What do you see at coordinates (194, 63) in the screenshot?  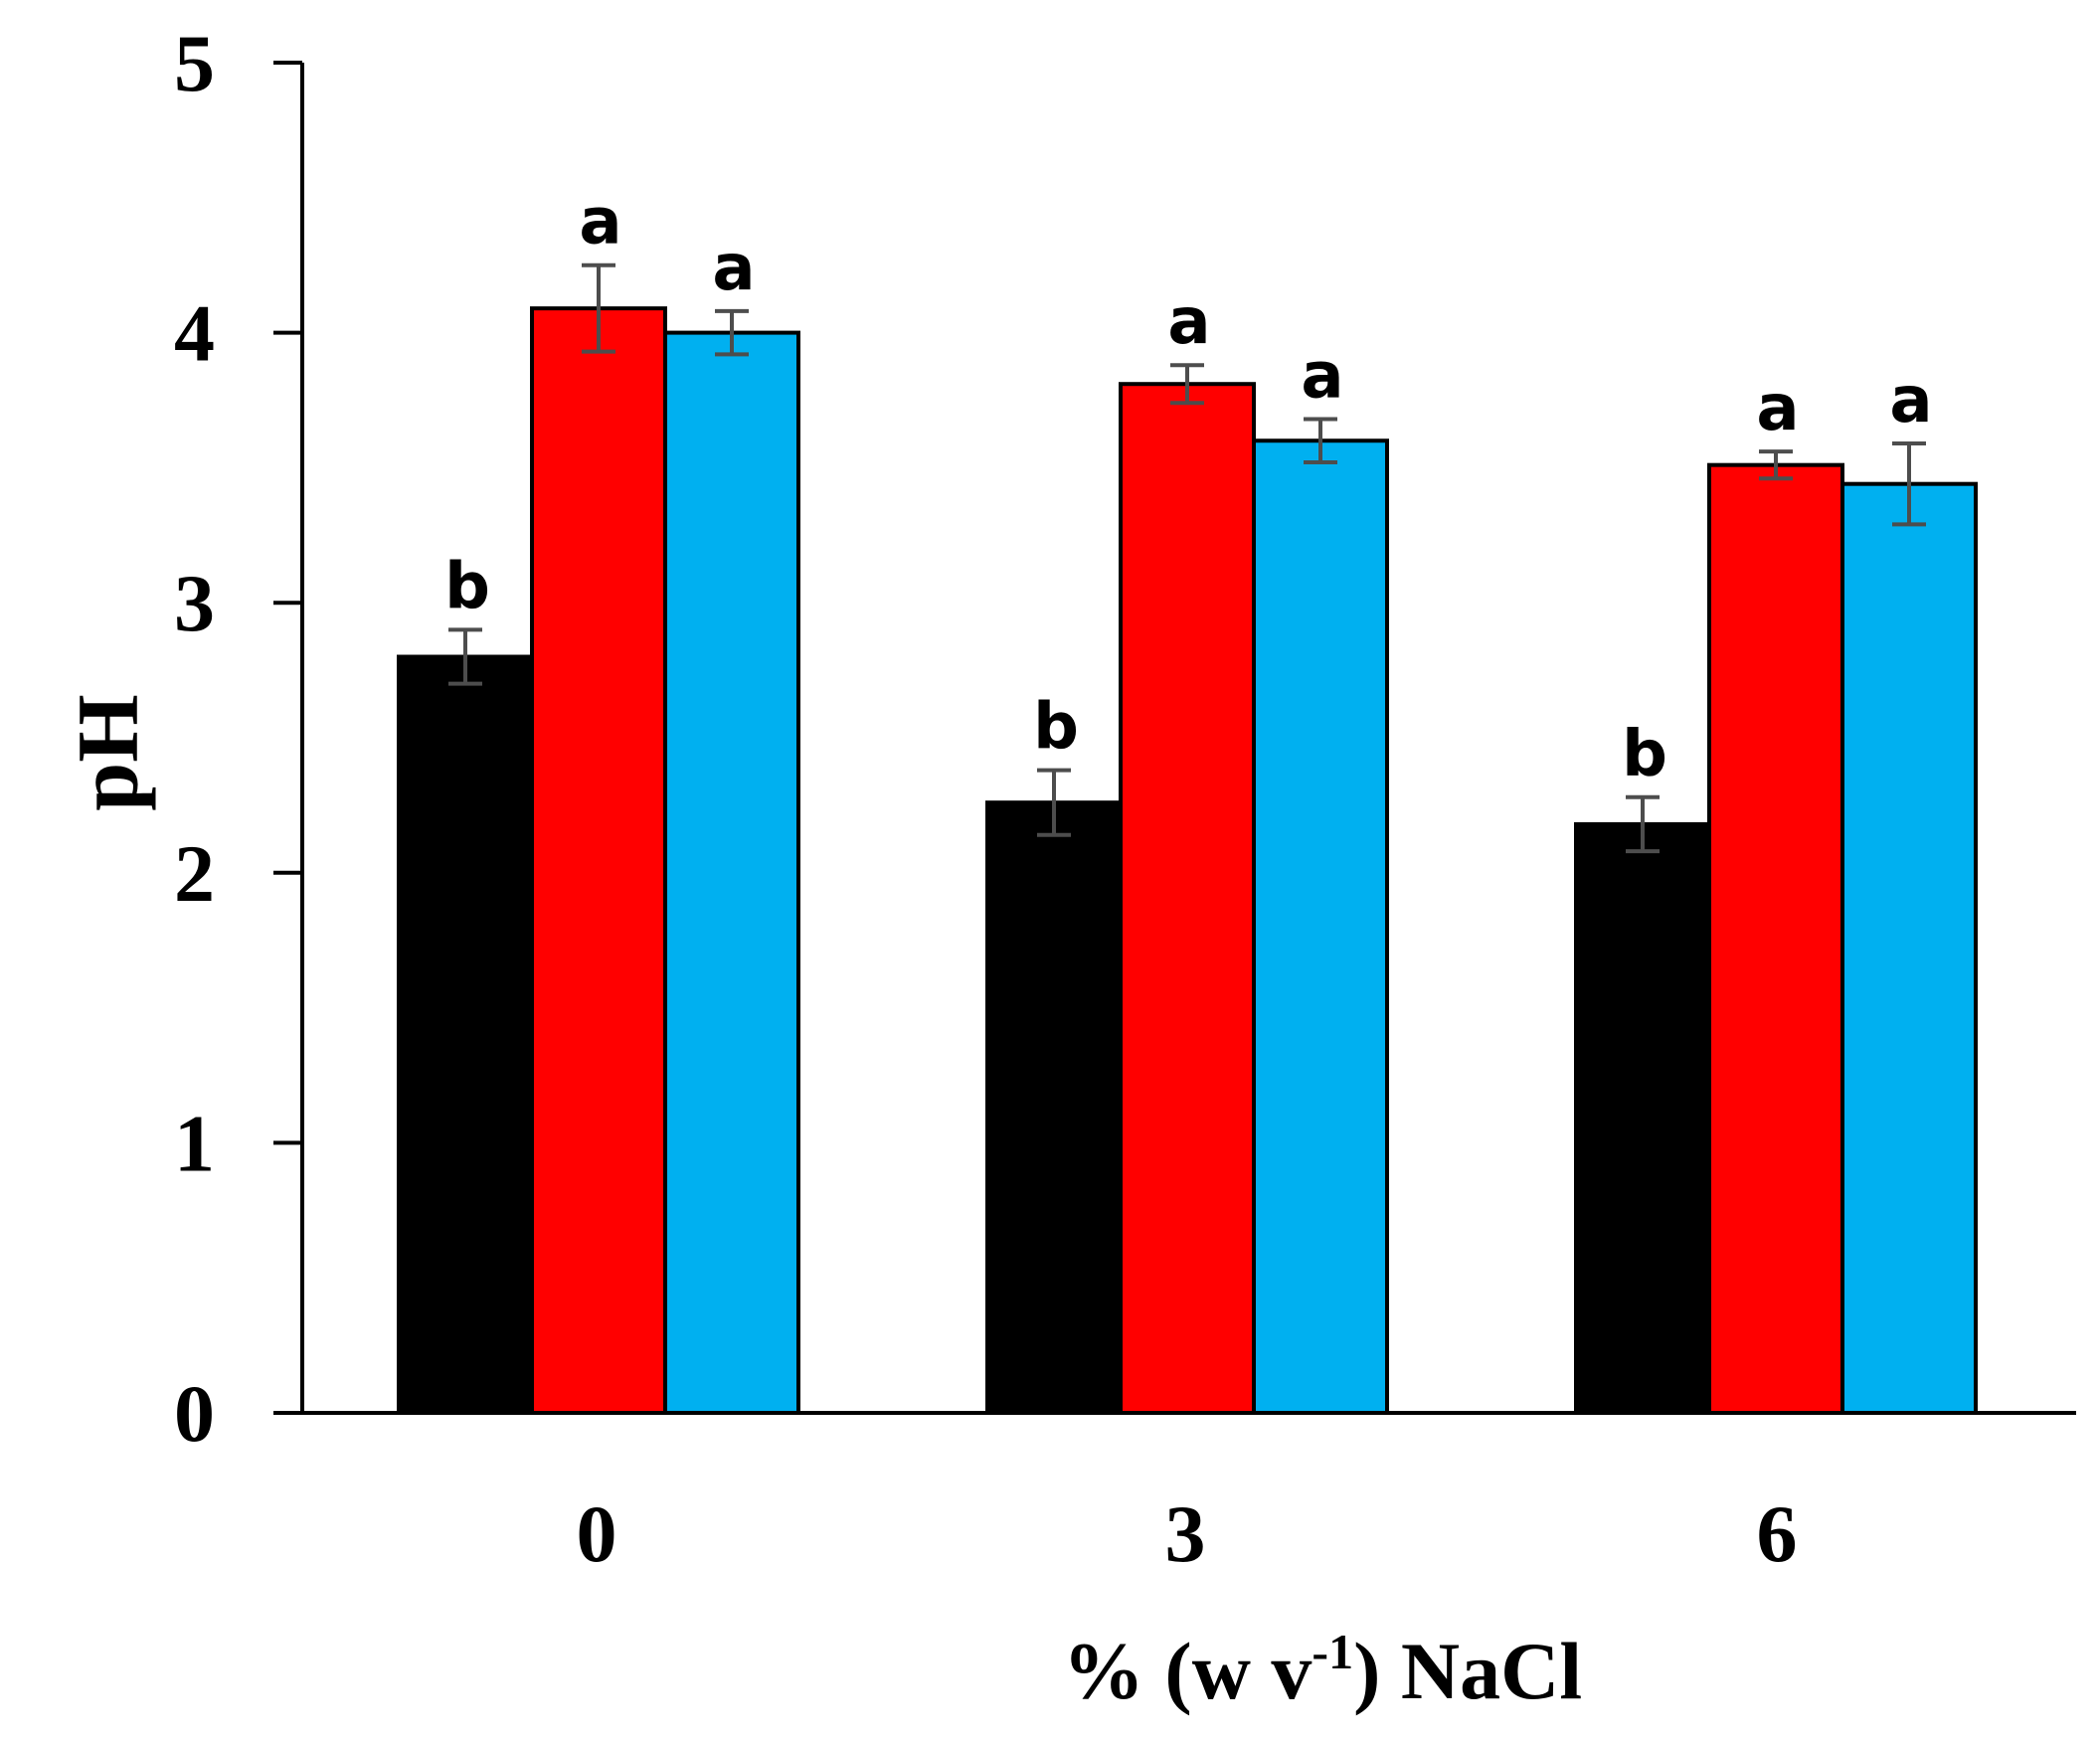 I see `y-tick-label-5: 5` at bounding box center [194, 63].